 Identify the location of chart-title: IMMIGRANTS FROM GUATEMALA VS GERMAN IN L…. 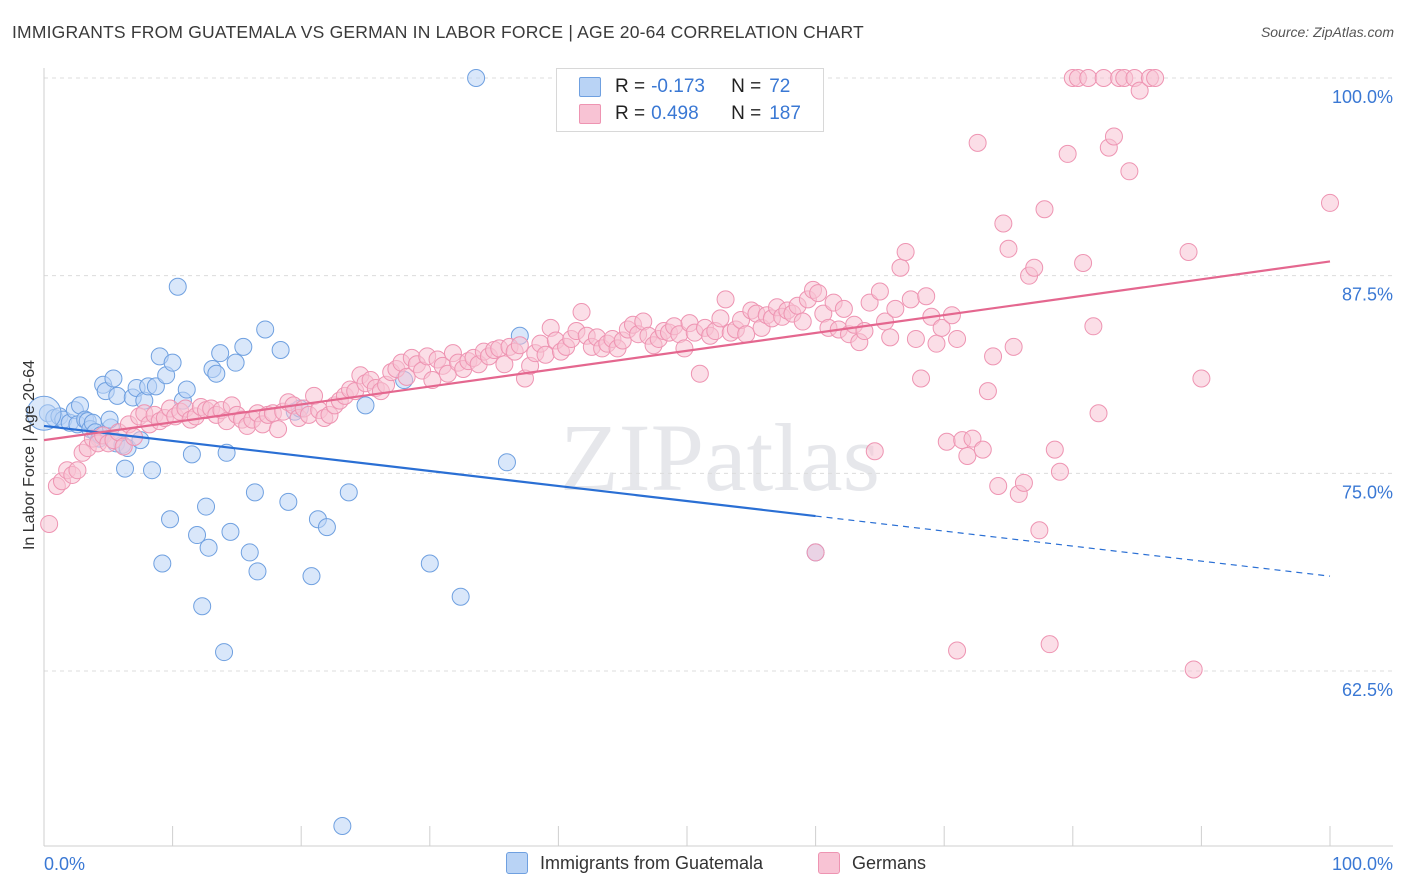
(438, 32).